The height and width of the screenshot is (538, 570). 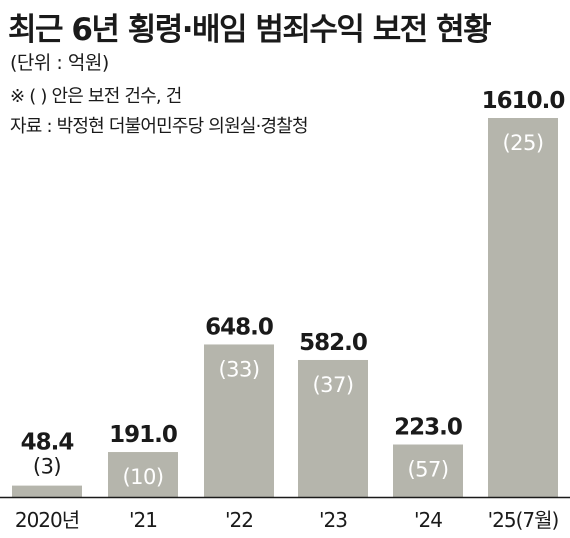 I want to click on x-tick-label: '22, so click(x=239, y=520).